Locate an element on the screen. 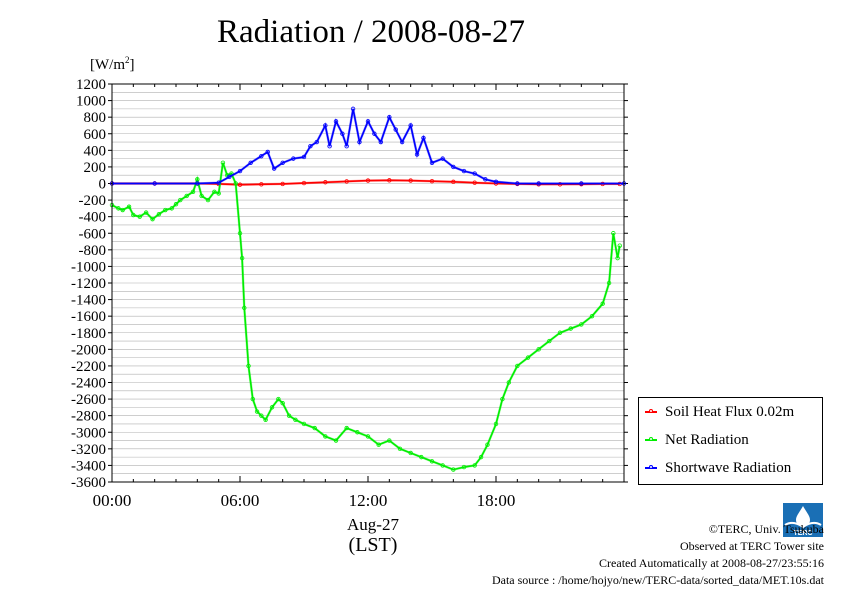  x-tick-label: 18:00 is located at coordinates (496, 500).